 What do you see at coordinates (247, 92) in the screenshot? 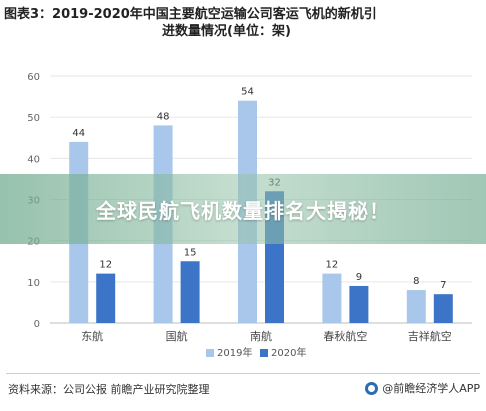
I see `data-label: 54` at bounding box center [247, 92].